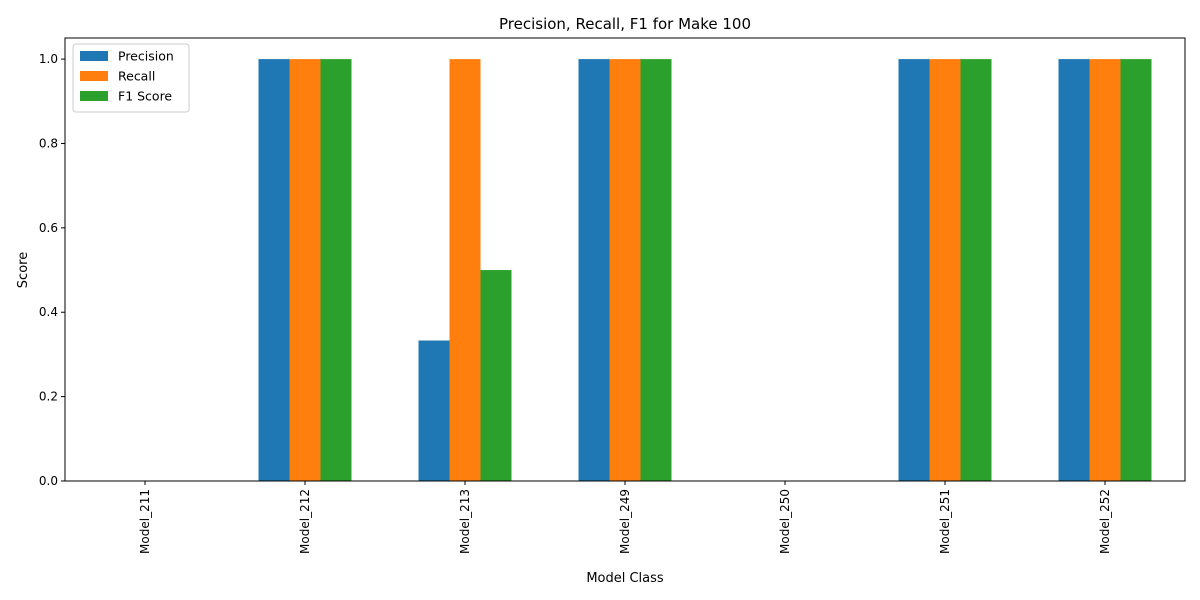 The image size is (1200, 600). Describe the element at coordinates (23, 270) in the screenshot. I see `y-axis-label: Score` at that location.